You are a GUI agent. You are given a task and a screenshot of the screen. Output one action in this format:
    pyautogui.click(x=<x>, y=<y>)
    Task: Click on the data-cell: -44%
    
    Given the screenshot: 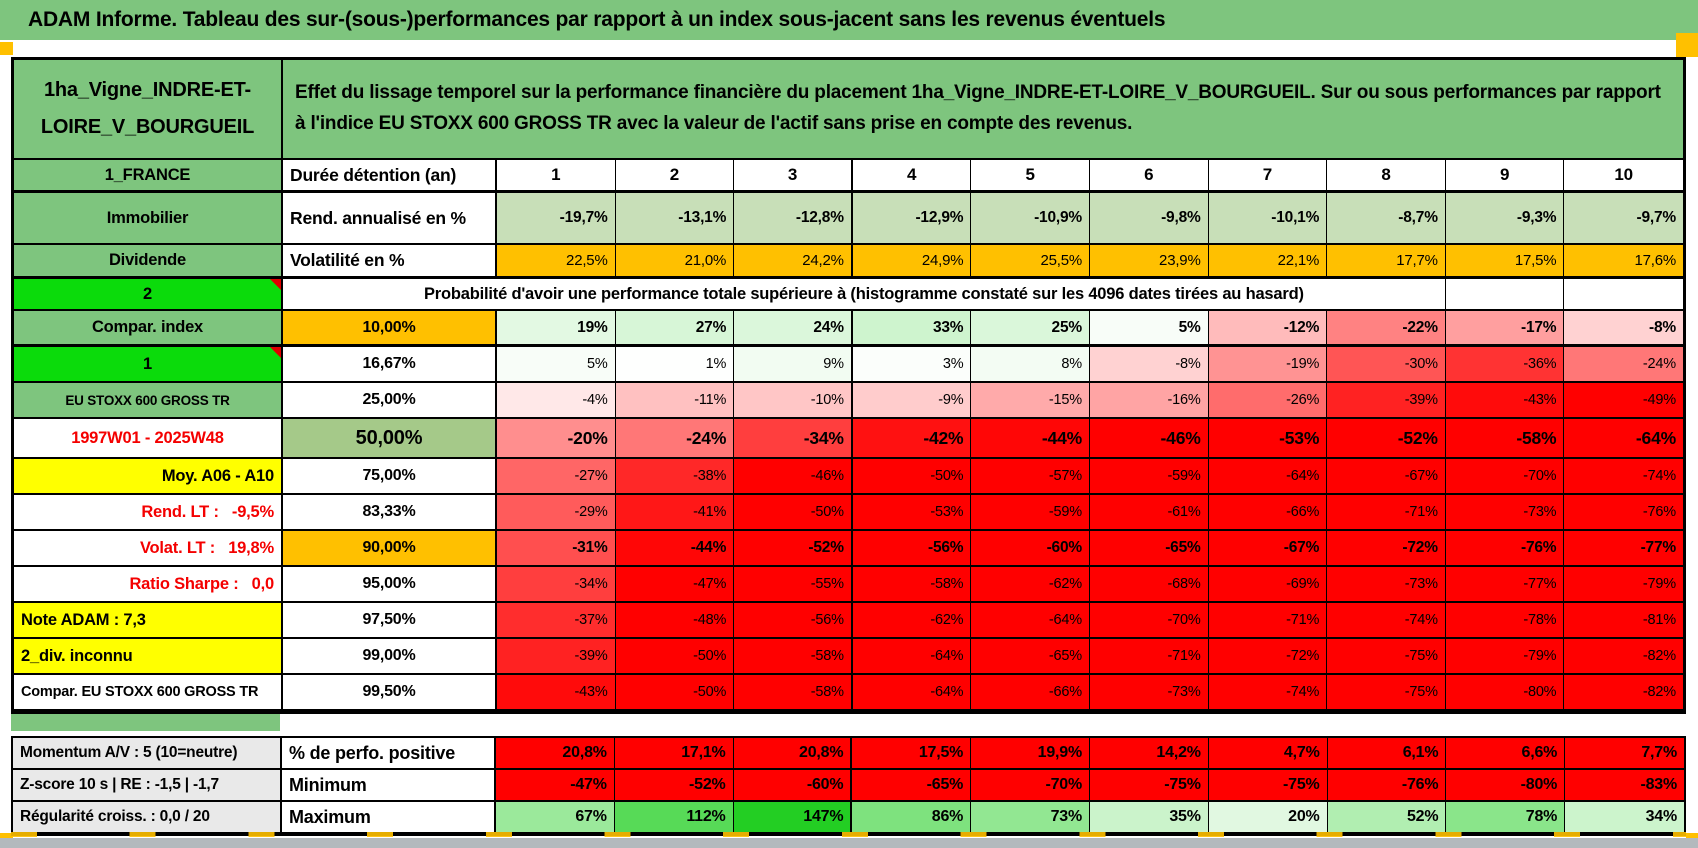 What is the action you would take?
    pyautogui.click(x=675, y=549)
    